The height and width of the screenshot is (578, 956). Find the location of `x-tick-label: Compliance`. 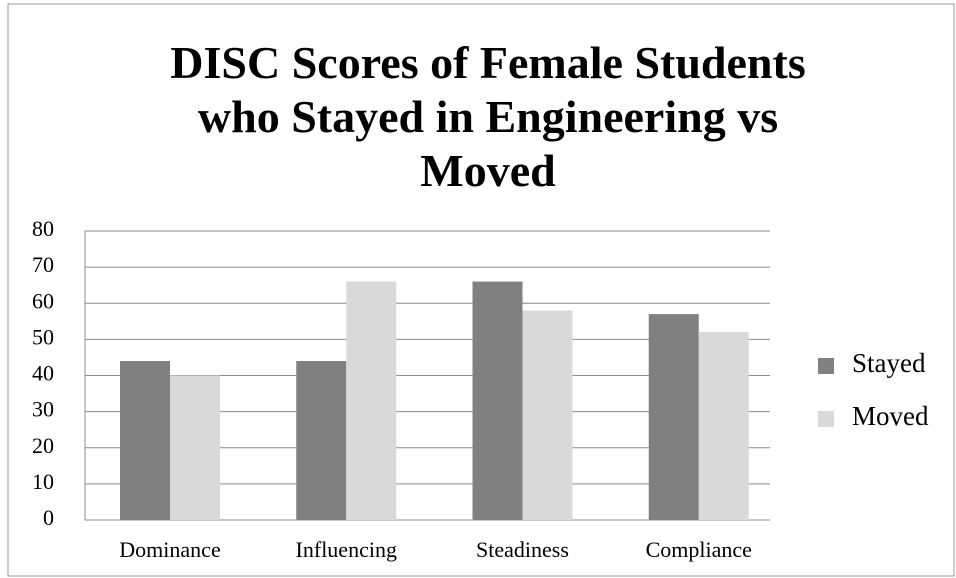

x-tick-label: Compliance is located at coordinates (699, 549).